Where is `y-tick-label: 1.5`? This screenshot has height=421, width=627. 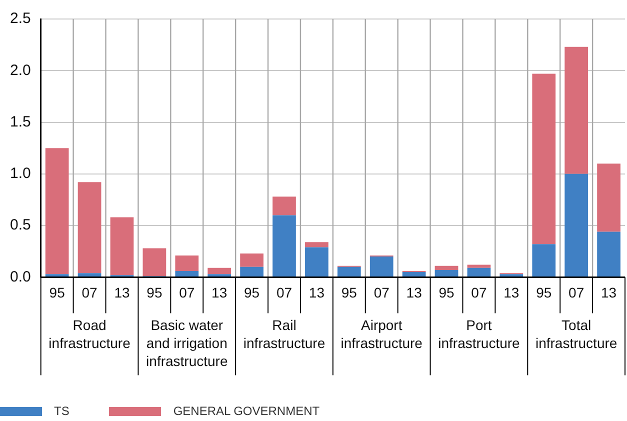 y-tick-label: 1.5 is located at coordinates (20, 121).